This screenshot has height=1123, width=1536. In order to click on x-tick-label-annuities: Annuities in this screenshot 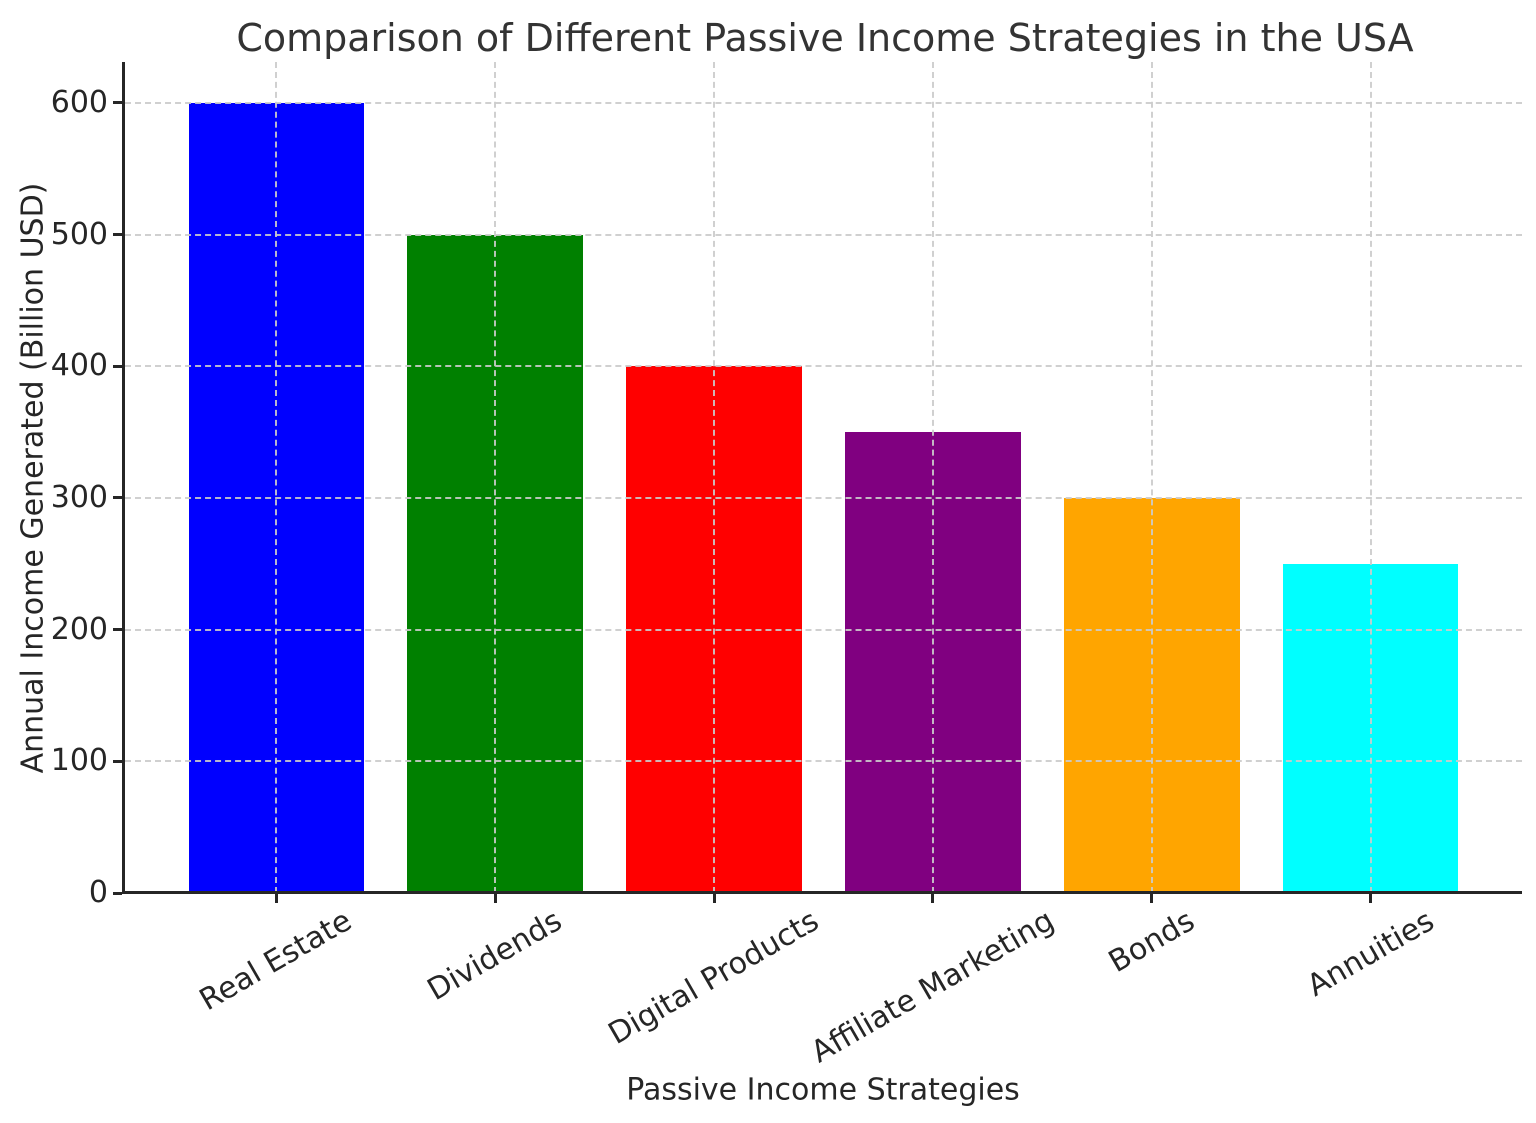, I will do `click(1371, 953)`.